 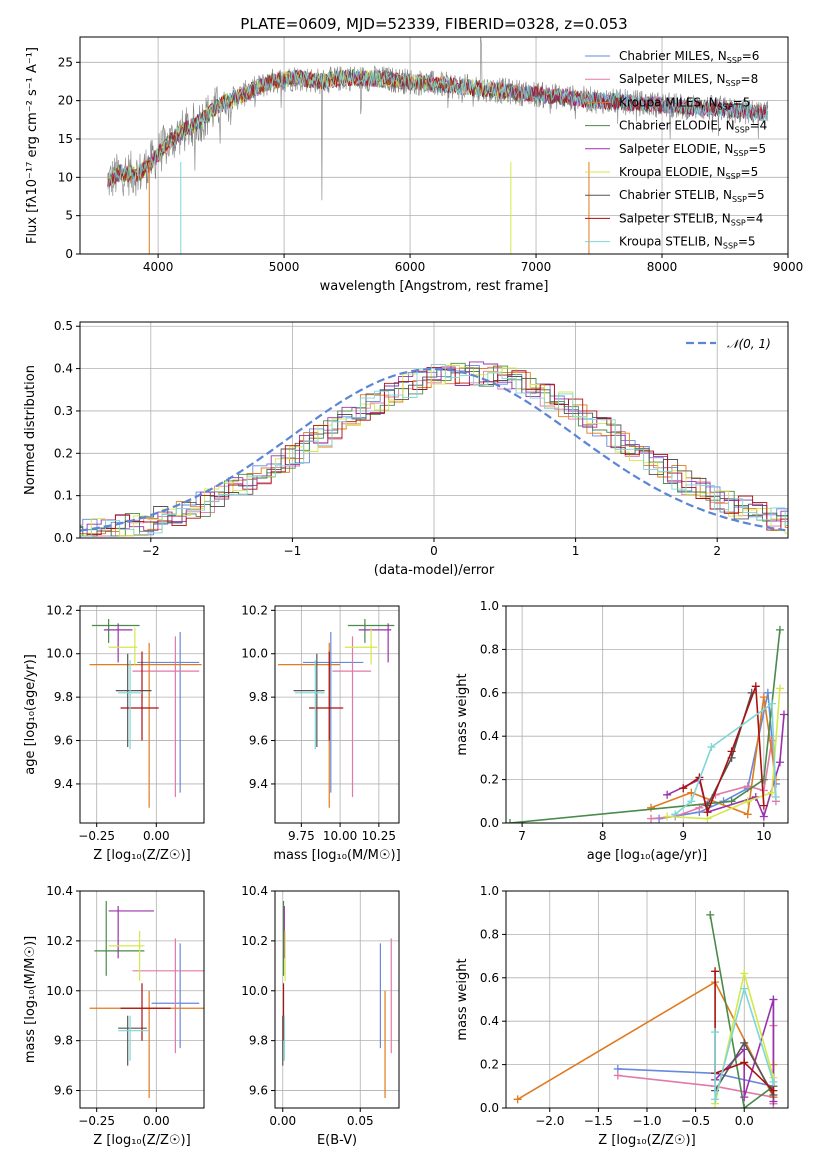 I want to click on grid-age-vs-mass, so click(x=337, y=714).